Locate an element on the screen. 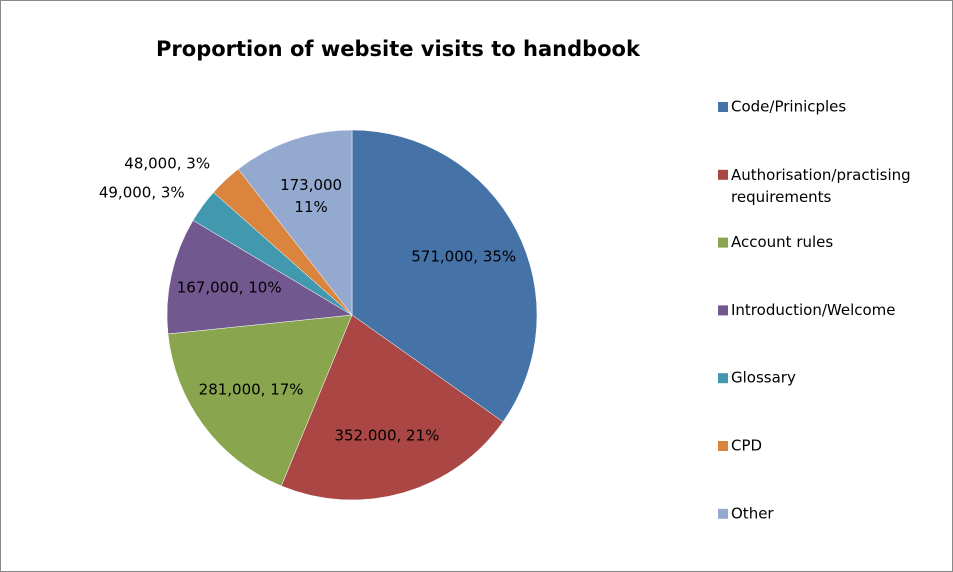 This screenshot has height=572, width=953. data-label: 281,000, 17% is located at coordinates (251, 390).